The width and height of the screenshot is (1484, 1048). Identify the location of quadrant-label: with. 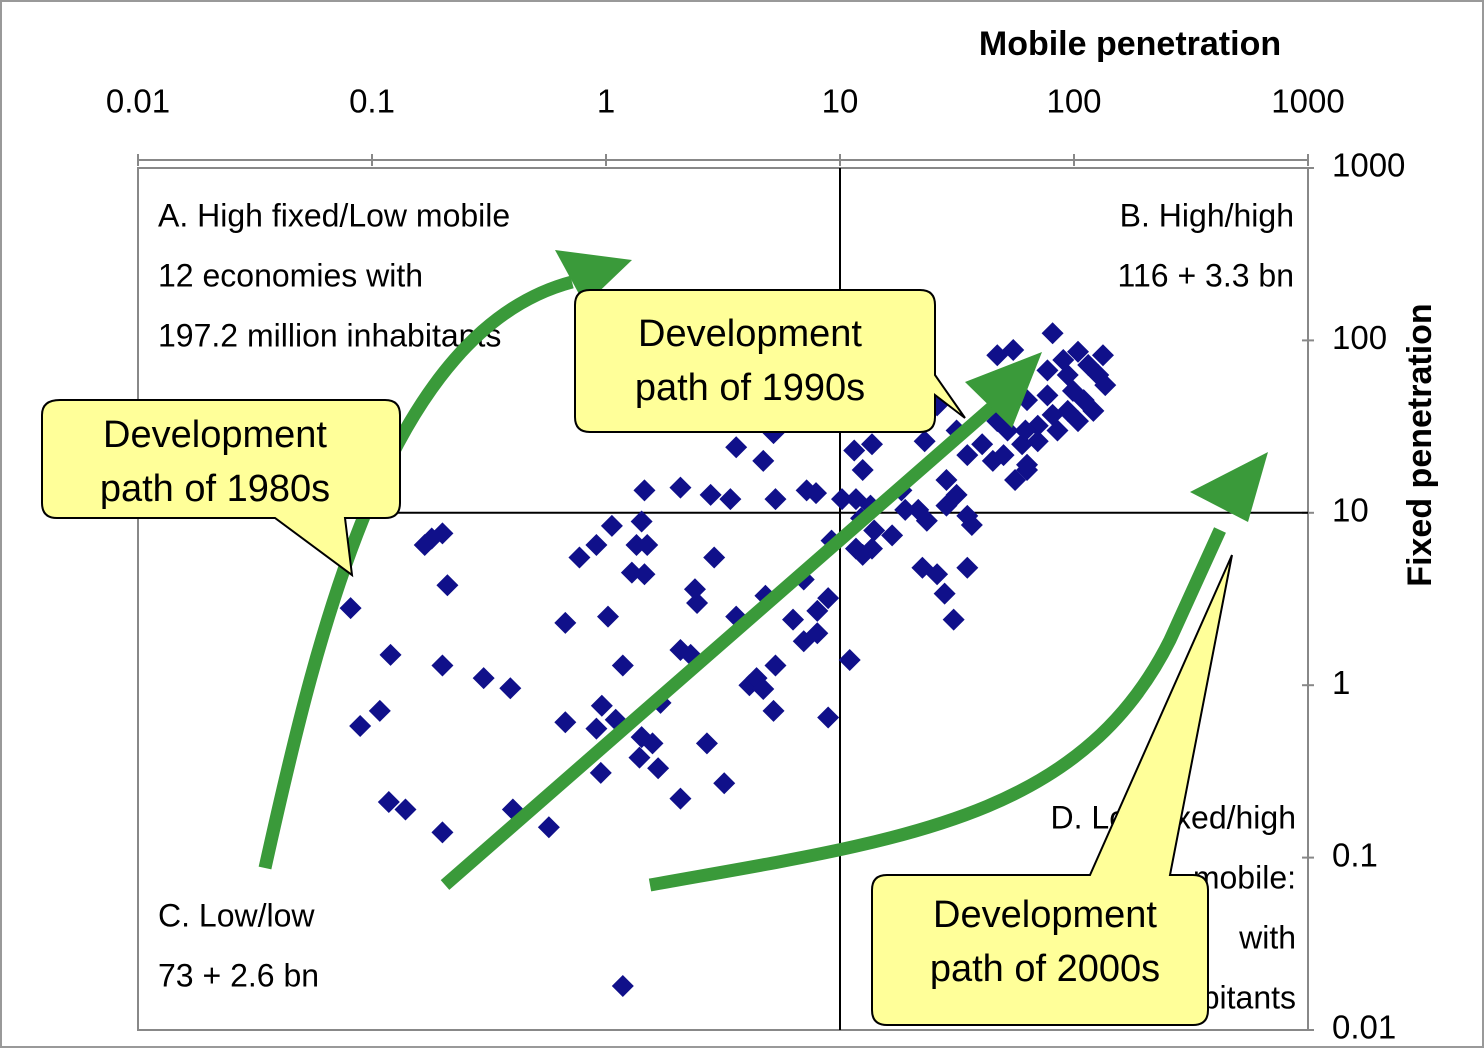
(1267, 937).